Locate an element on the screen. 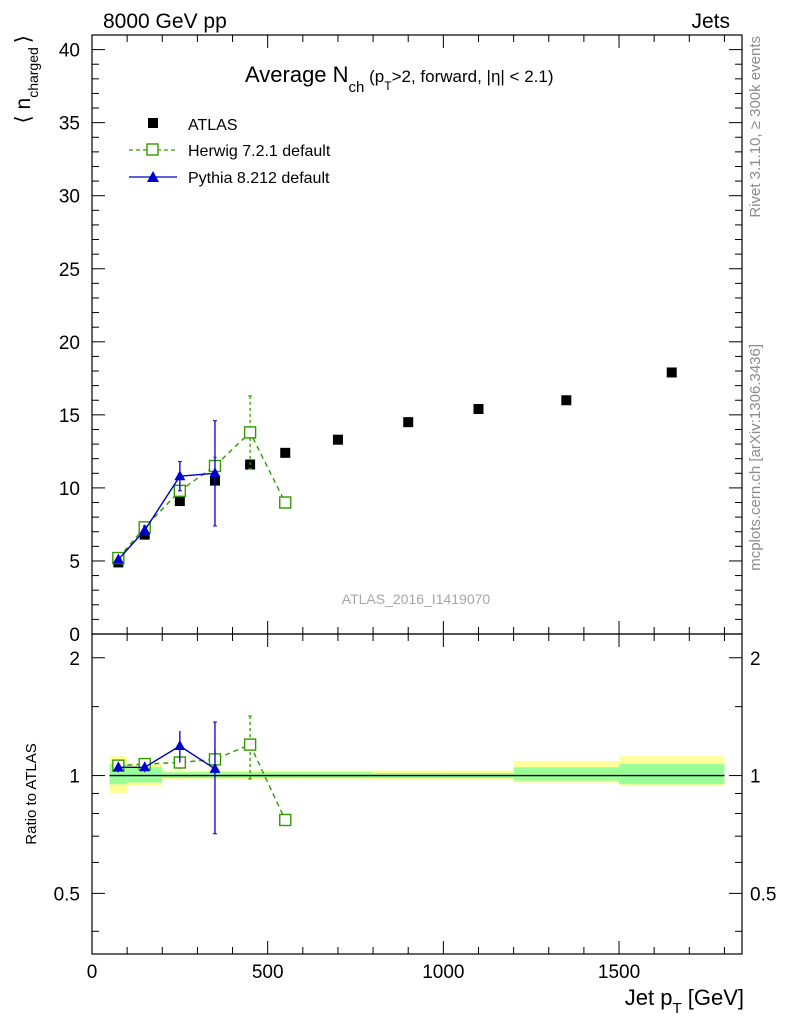 The image size is (786, 1024). x-axis-label: Jet pT [GeV] is located at coordinates (684, 1001).